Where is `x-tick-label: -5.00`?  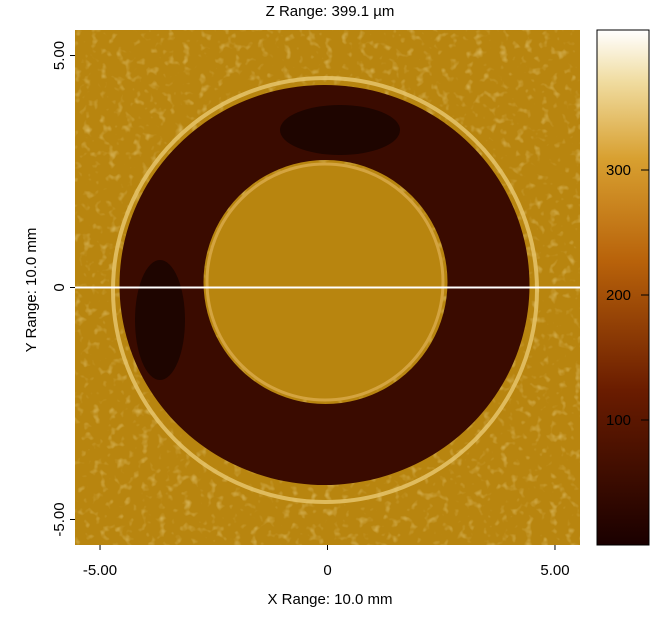
x-tick-label: -5.00 is located at coordinates (100, 570).